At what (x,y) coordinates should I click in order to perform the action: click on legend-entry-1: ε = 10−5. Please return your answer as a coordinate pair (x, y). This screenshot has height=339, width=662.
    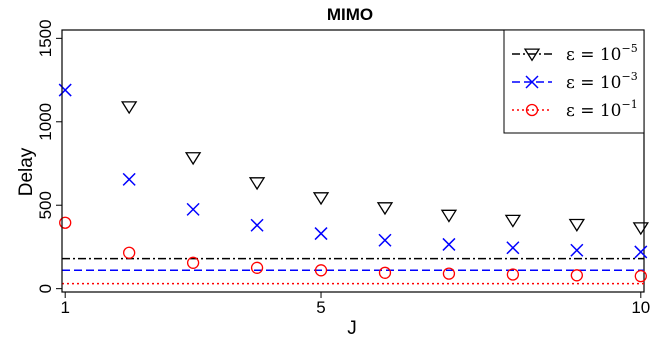
    Looking at the image, I should click on (575, 53).